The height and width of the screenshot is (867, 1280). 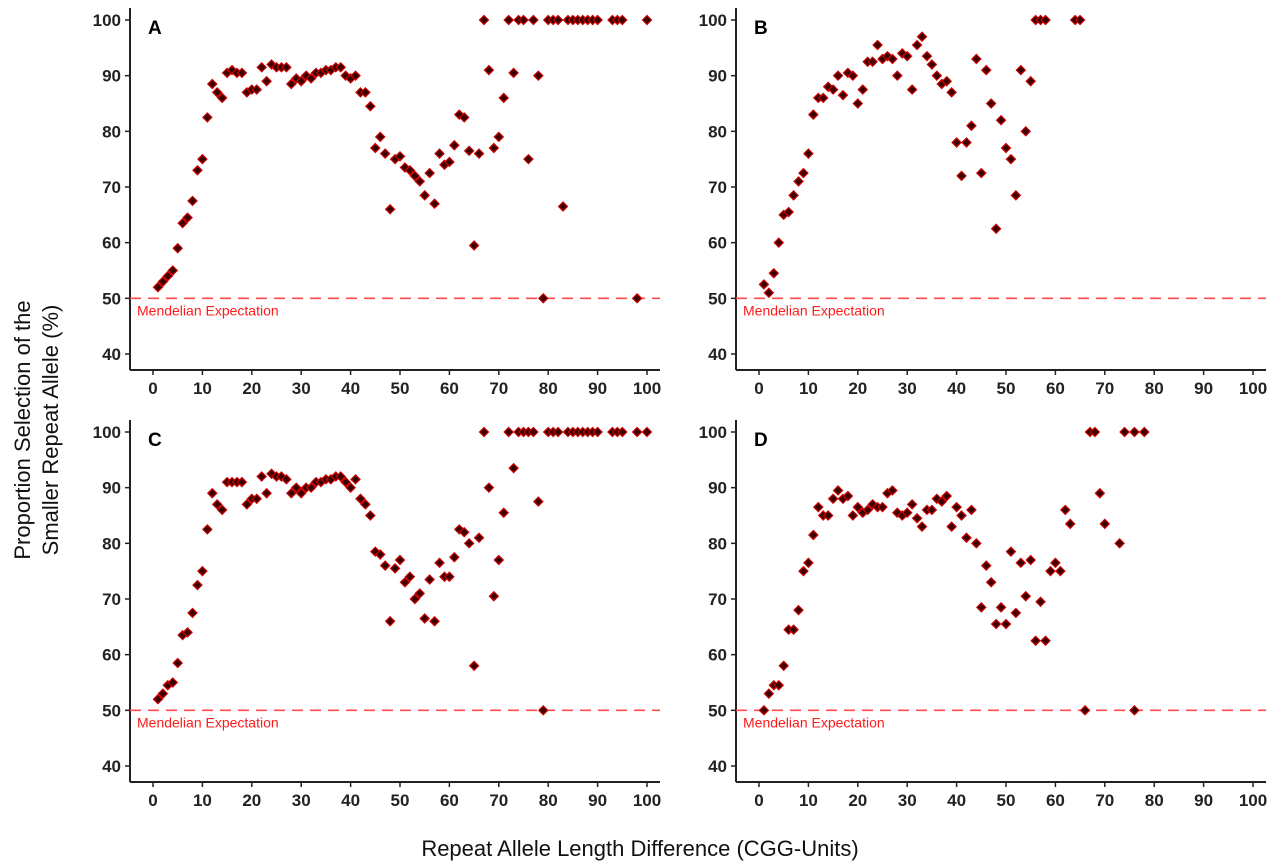 I want to click on y-tick-label: 80, so click(x=717, y=131).